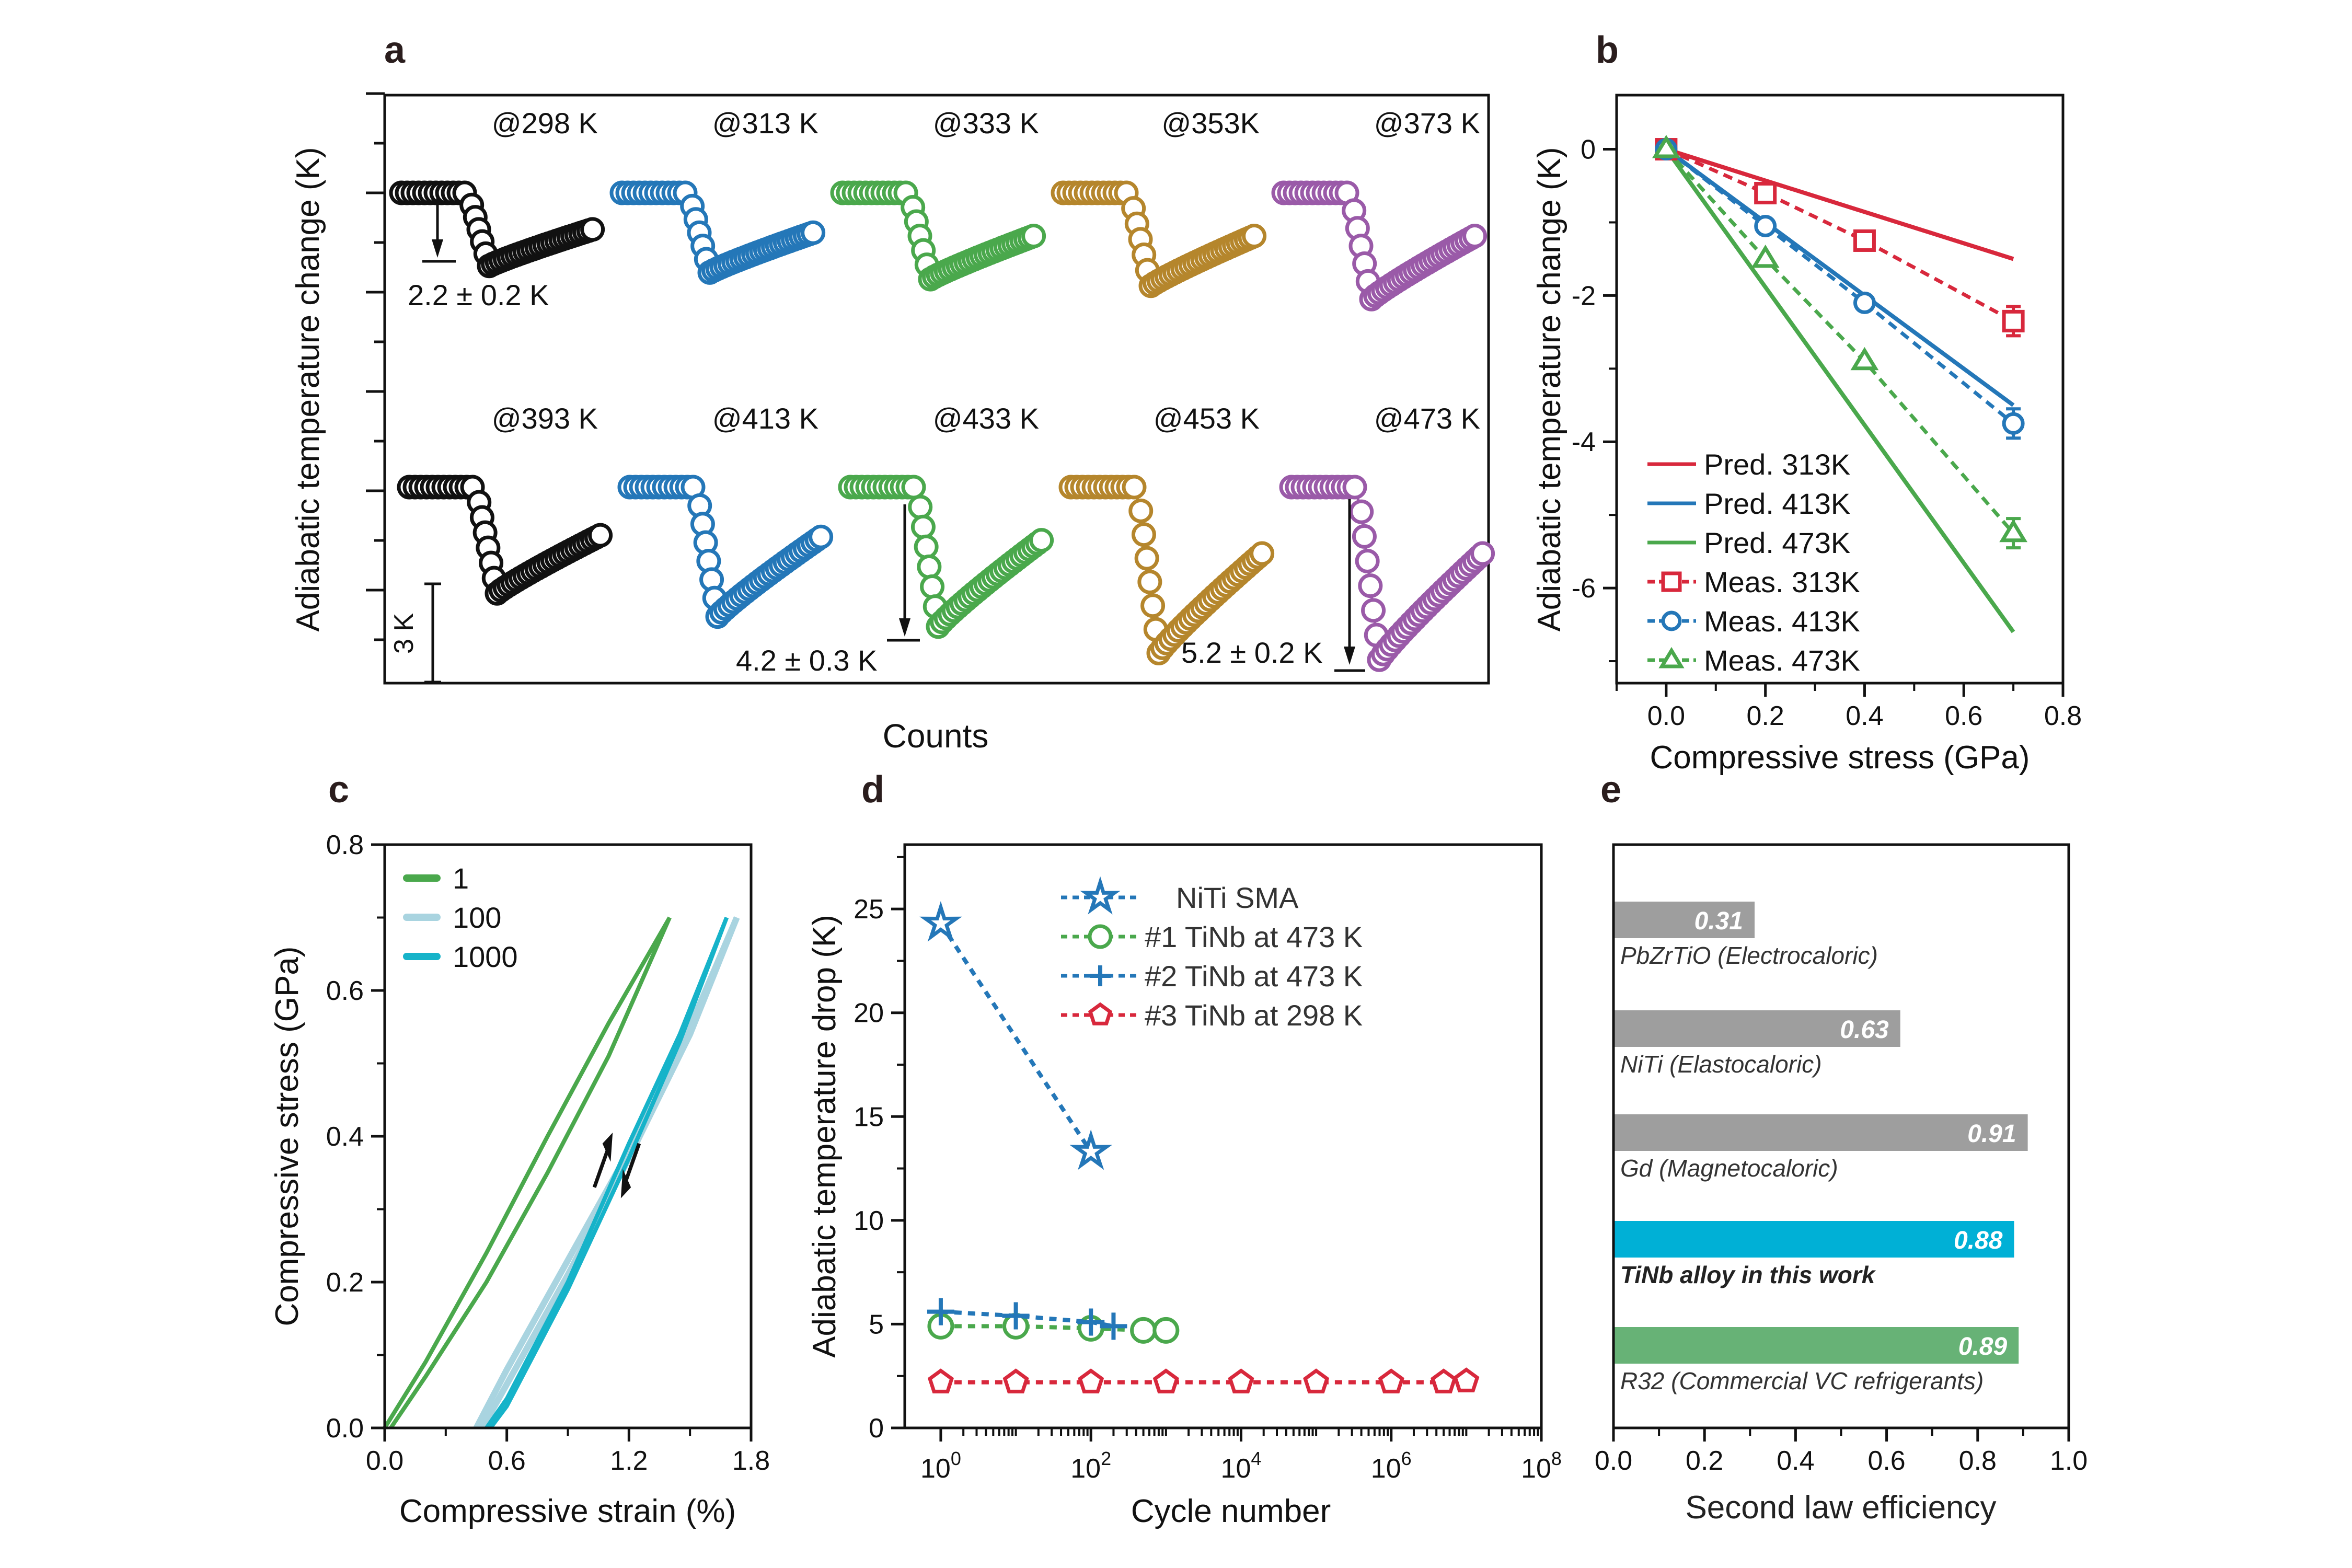  Describe the element at coordinates (1839, 390) in the screenshot. I see `series-line` at that location.